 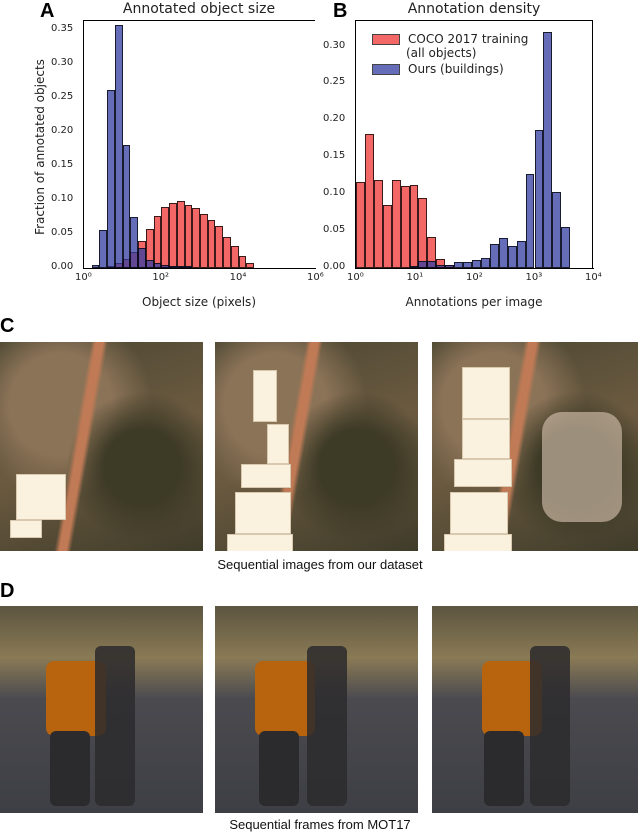 What do you see at coordinates (7, 591) in the screenshot?
I see `panel-d-letter: D` at bounding box center [7, 591].